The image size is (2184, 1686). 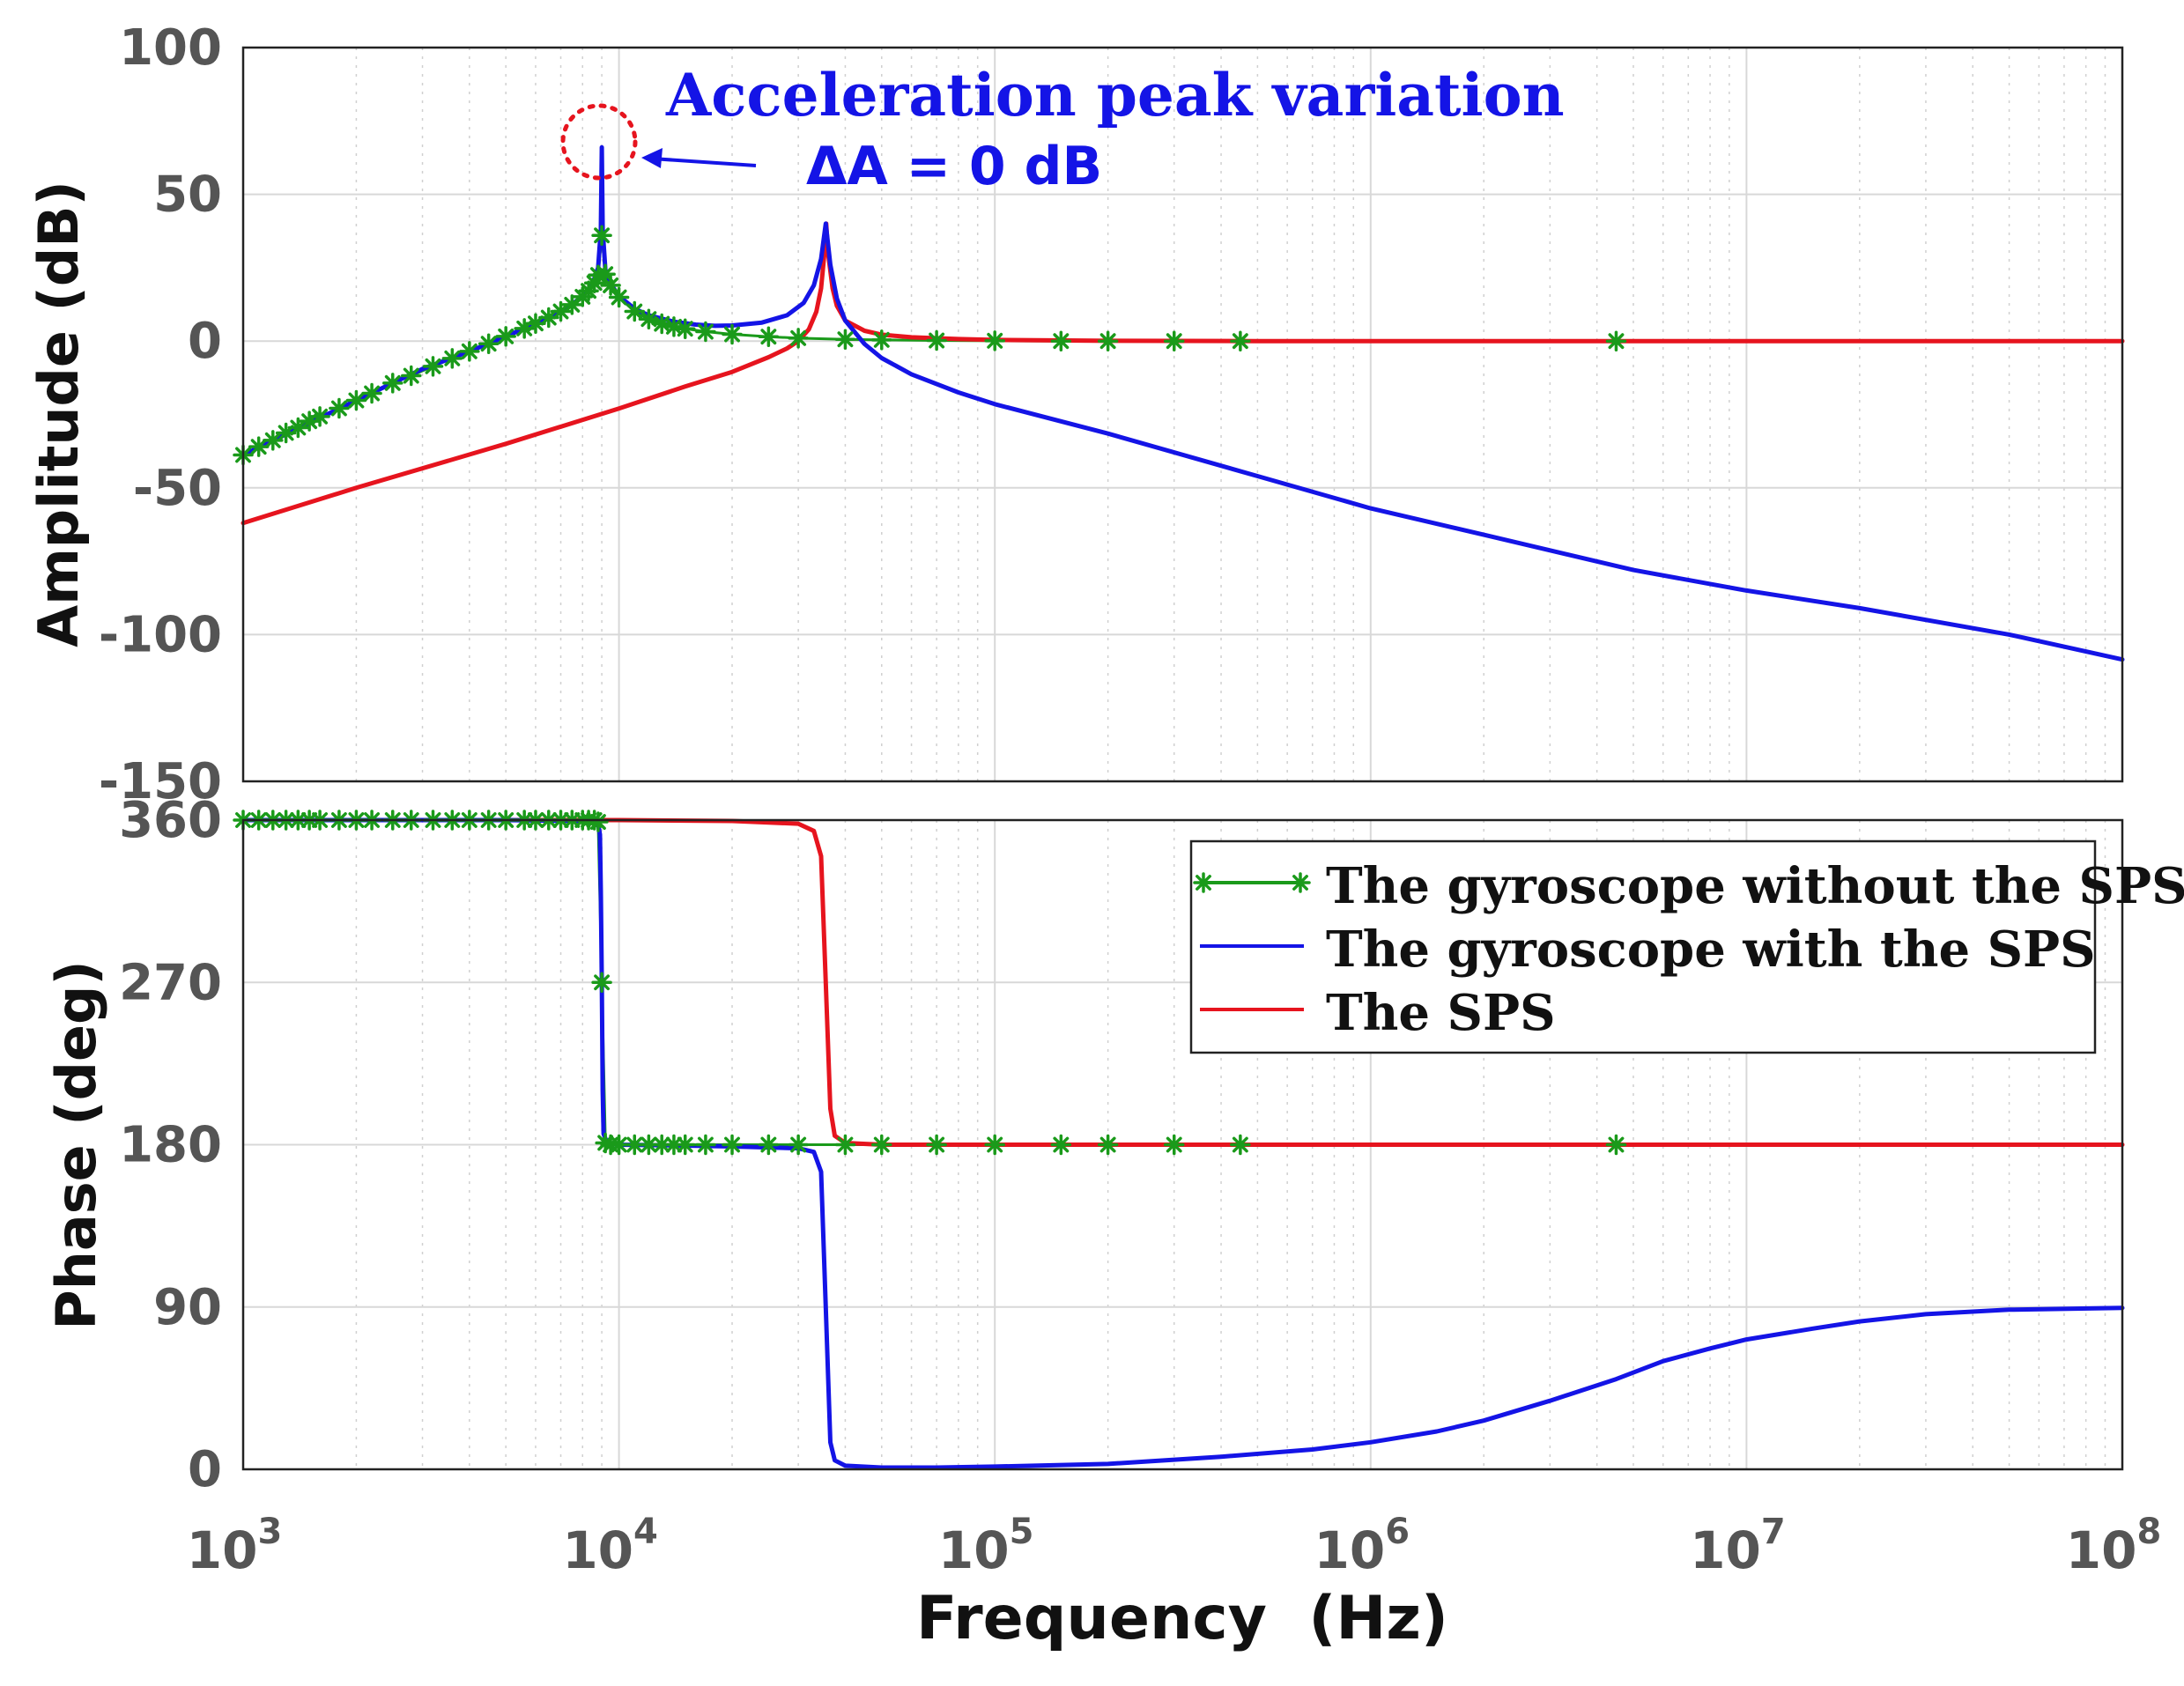 What do you see at coordinates (160, 415) in the screenshot?
I see `amplitude-y-tick-labels: 100 50 0 -50 -100 -150` at bounding box center [160, 415].